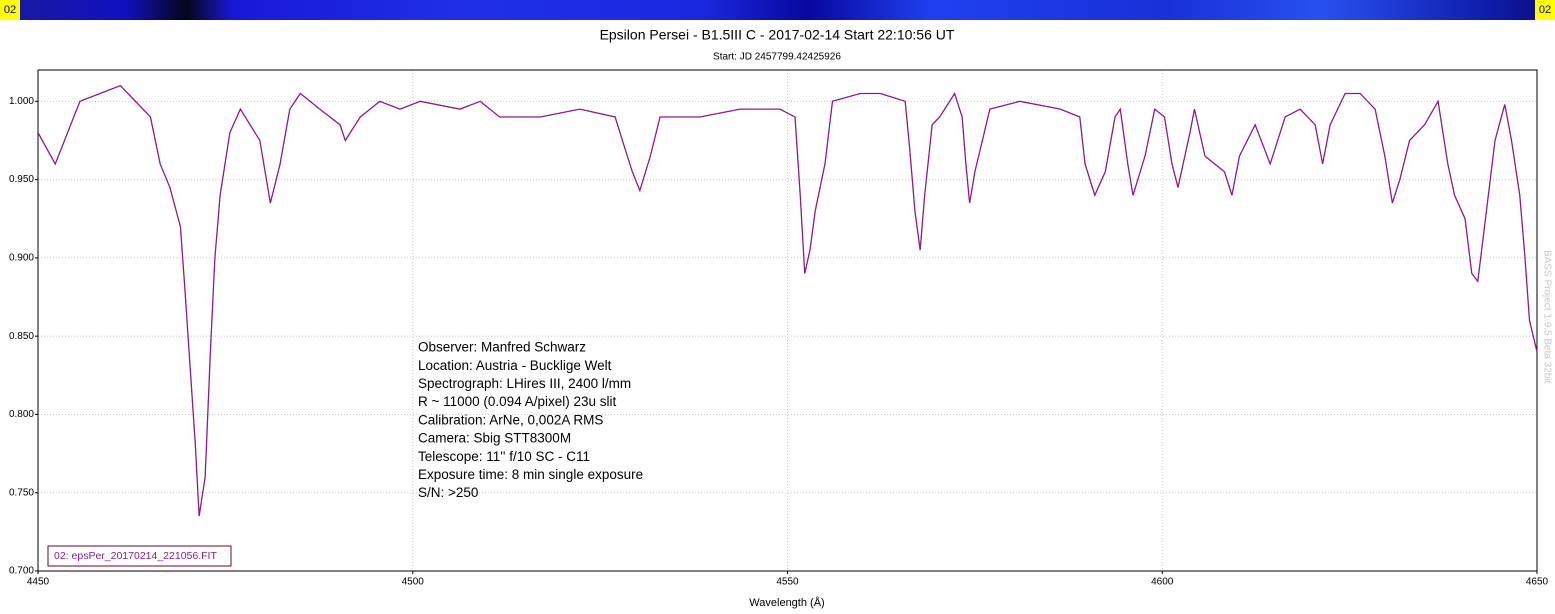 This screenshot has width=1555, height=614. What do you see at coordinates (524, 383) in the screenshot?
I see `annotation: Spectrograph: LHires III, 2400 l/mm` at bounding box center [524, 383].